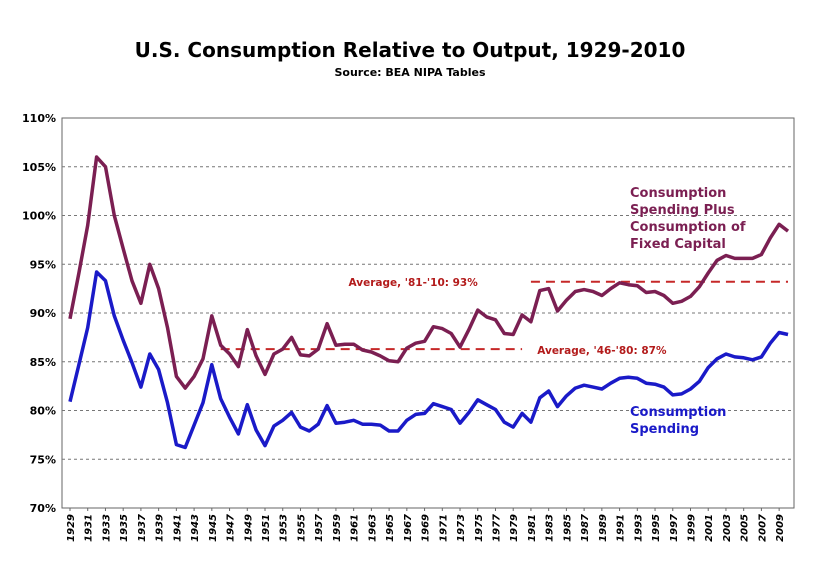  Describe the element at coordinates (410, 72) in the screenshot. I see `chart-subtitle: Source: BEA NIPA Tables` at that location.